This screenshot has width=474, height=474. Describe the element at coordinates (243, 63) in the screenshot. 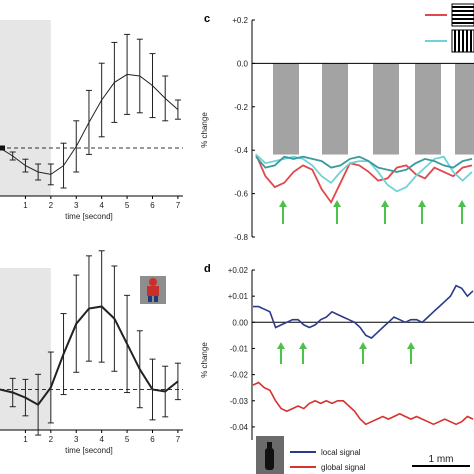

I see `y-tick-label: 0.0` at that location.